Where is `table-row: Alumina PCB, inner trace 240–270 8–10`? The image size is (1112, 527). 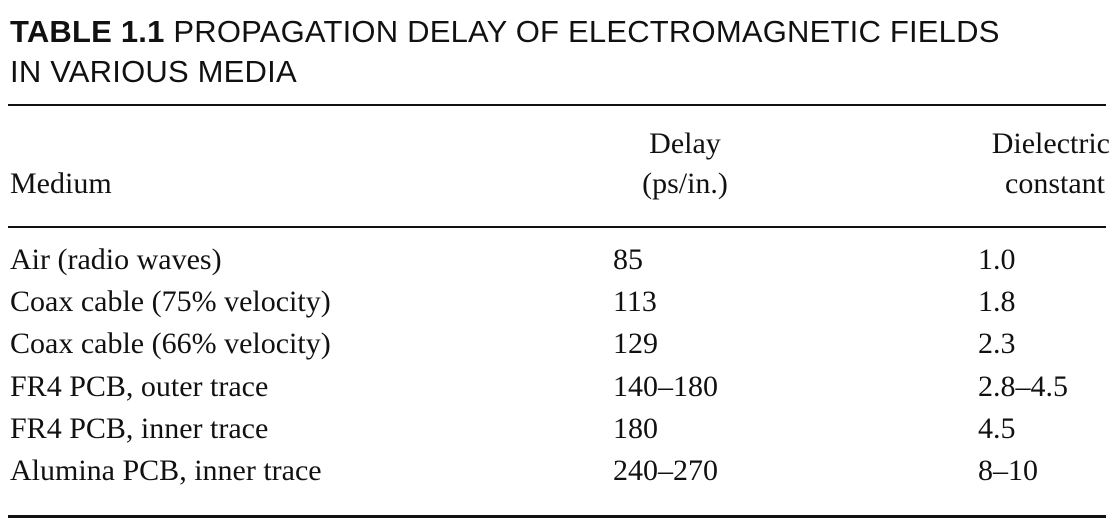 table-row: Alumina PCB, inner trace 240–270 8–10 is located at coordinates (556, 474).